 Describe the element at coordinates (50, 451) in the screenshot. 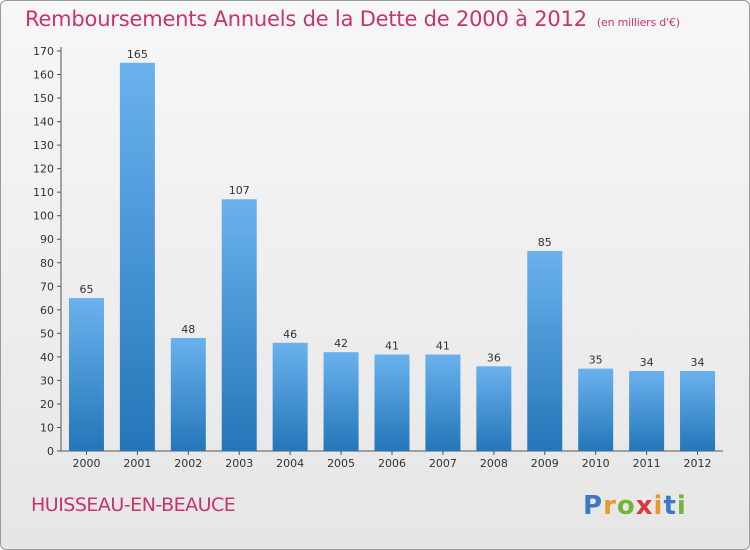

I see `y-tick-label: 0` at that location.